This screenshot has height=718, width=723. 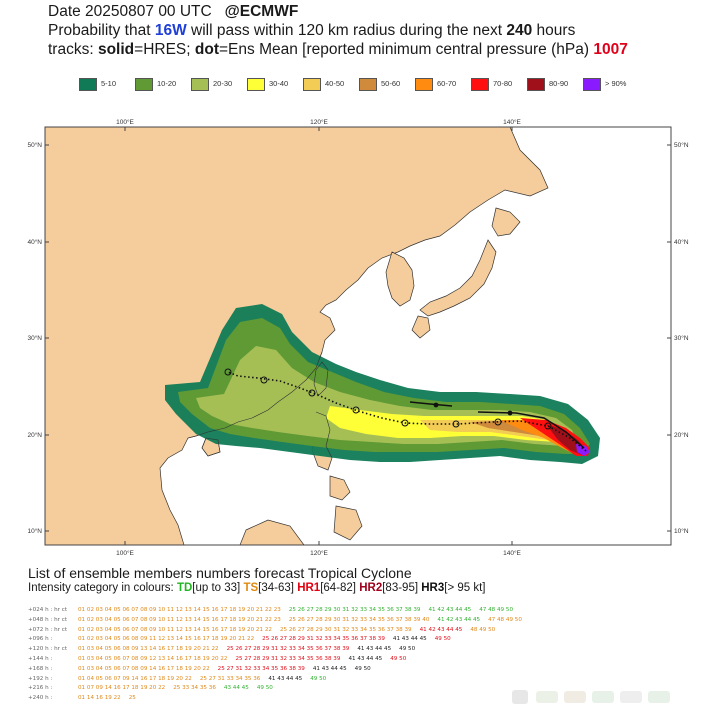 What do you see at coordinates (458, 278) in the screenshot?
I see `land-honshu` at bounding box center [458, 278].